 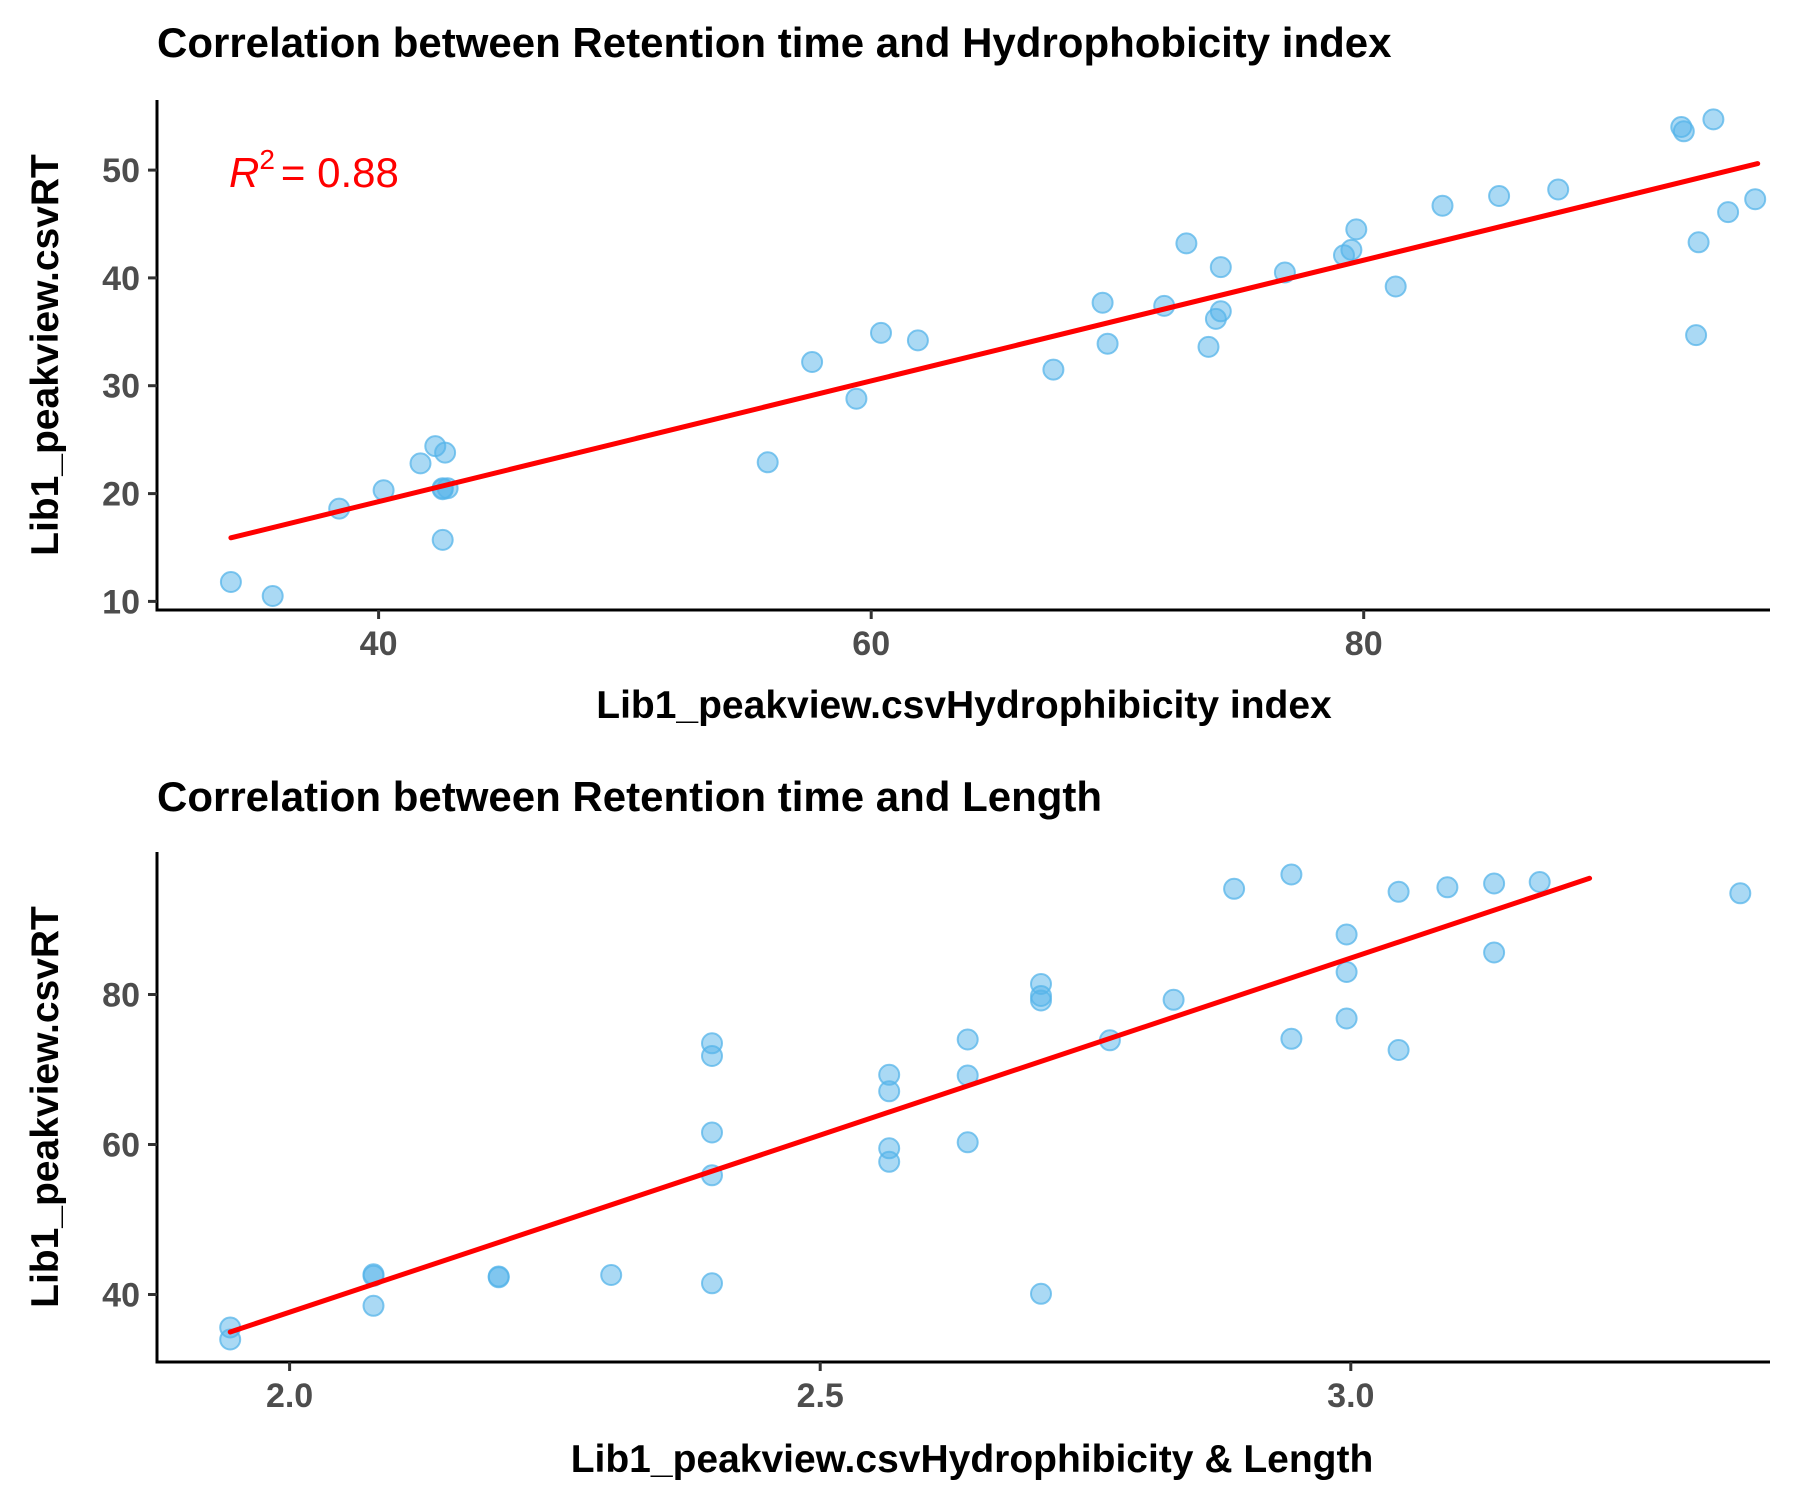 I want to click on x-axis-title: Lib1_peakview.csvHydrophibicity index, so click(x=964, y=705).